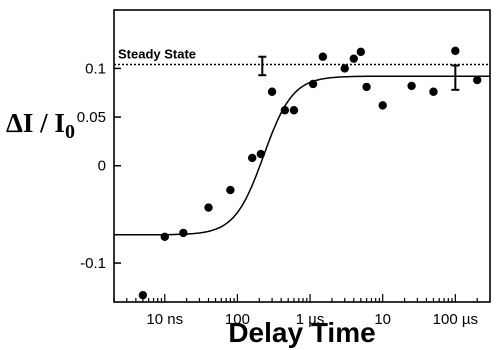  I want to click on x-axis: 10 ns 100 1 µs 10 100 µs, so click(295, 311).